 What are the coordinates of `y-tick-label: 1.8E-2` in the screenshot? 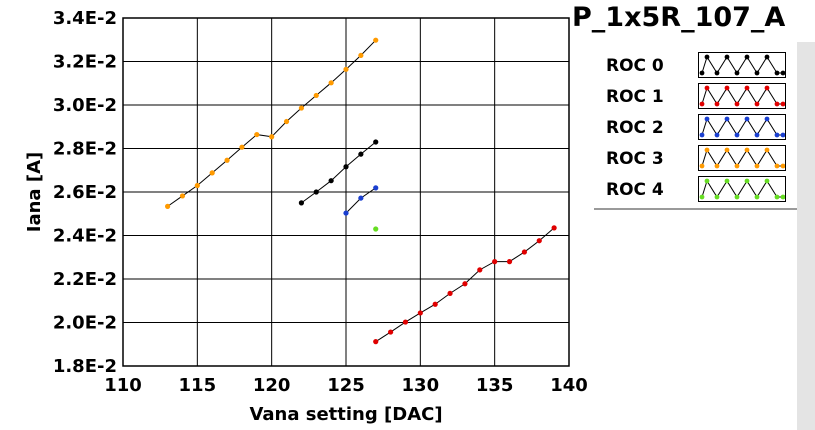 It's located at (85, 366).